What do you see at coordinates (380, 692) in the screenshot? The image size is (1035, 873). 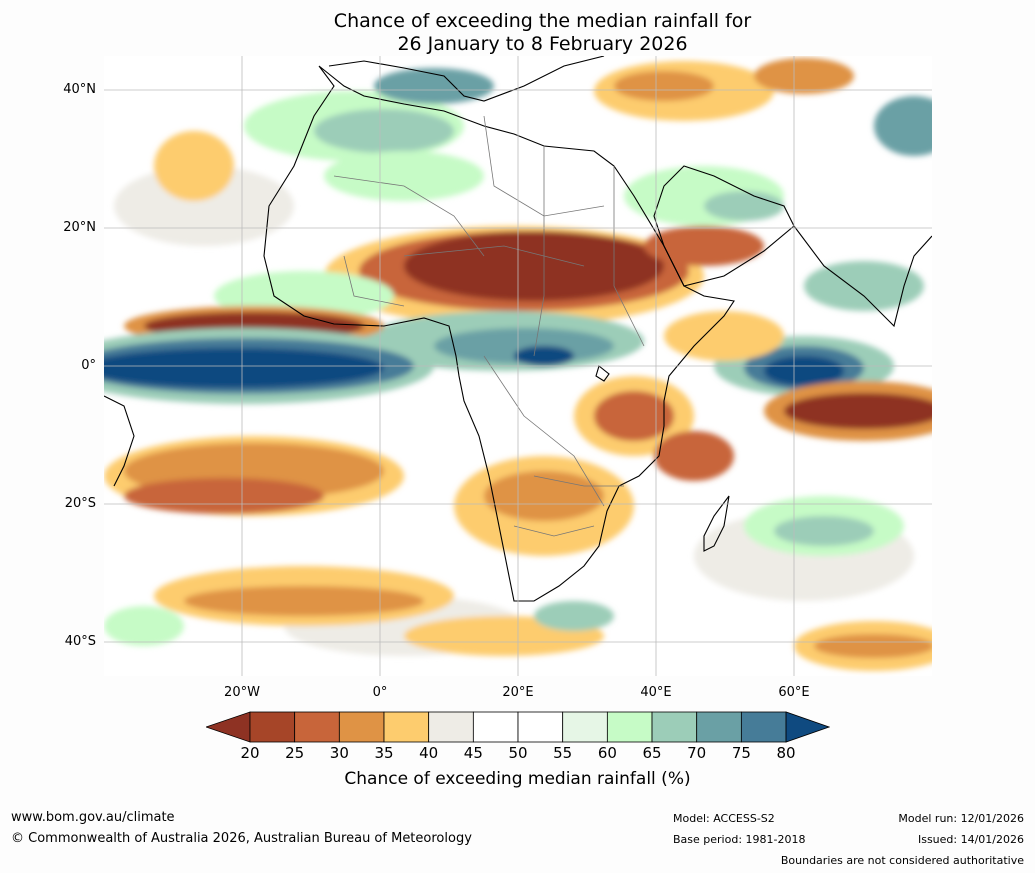 I see `lon-label-0: 0°` at bounding box center [380, 692].